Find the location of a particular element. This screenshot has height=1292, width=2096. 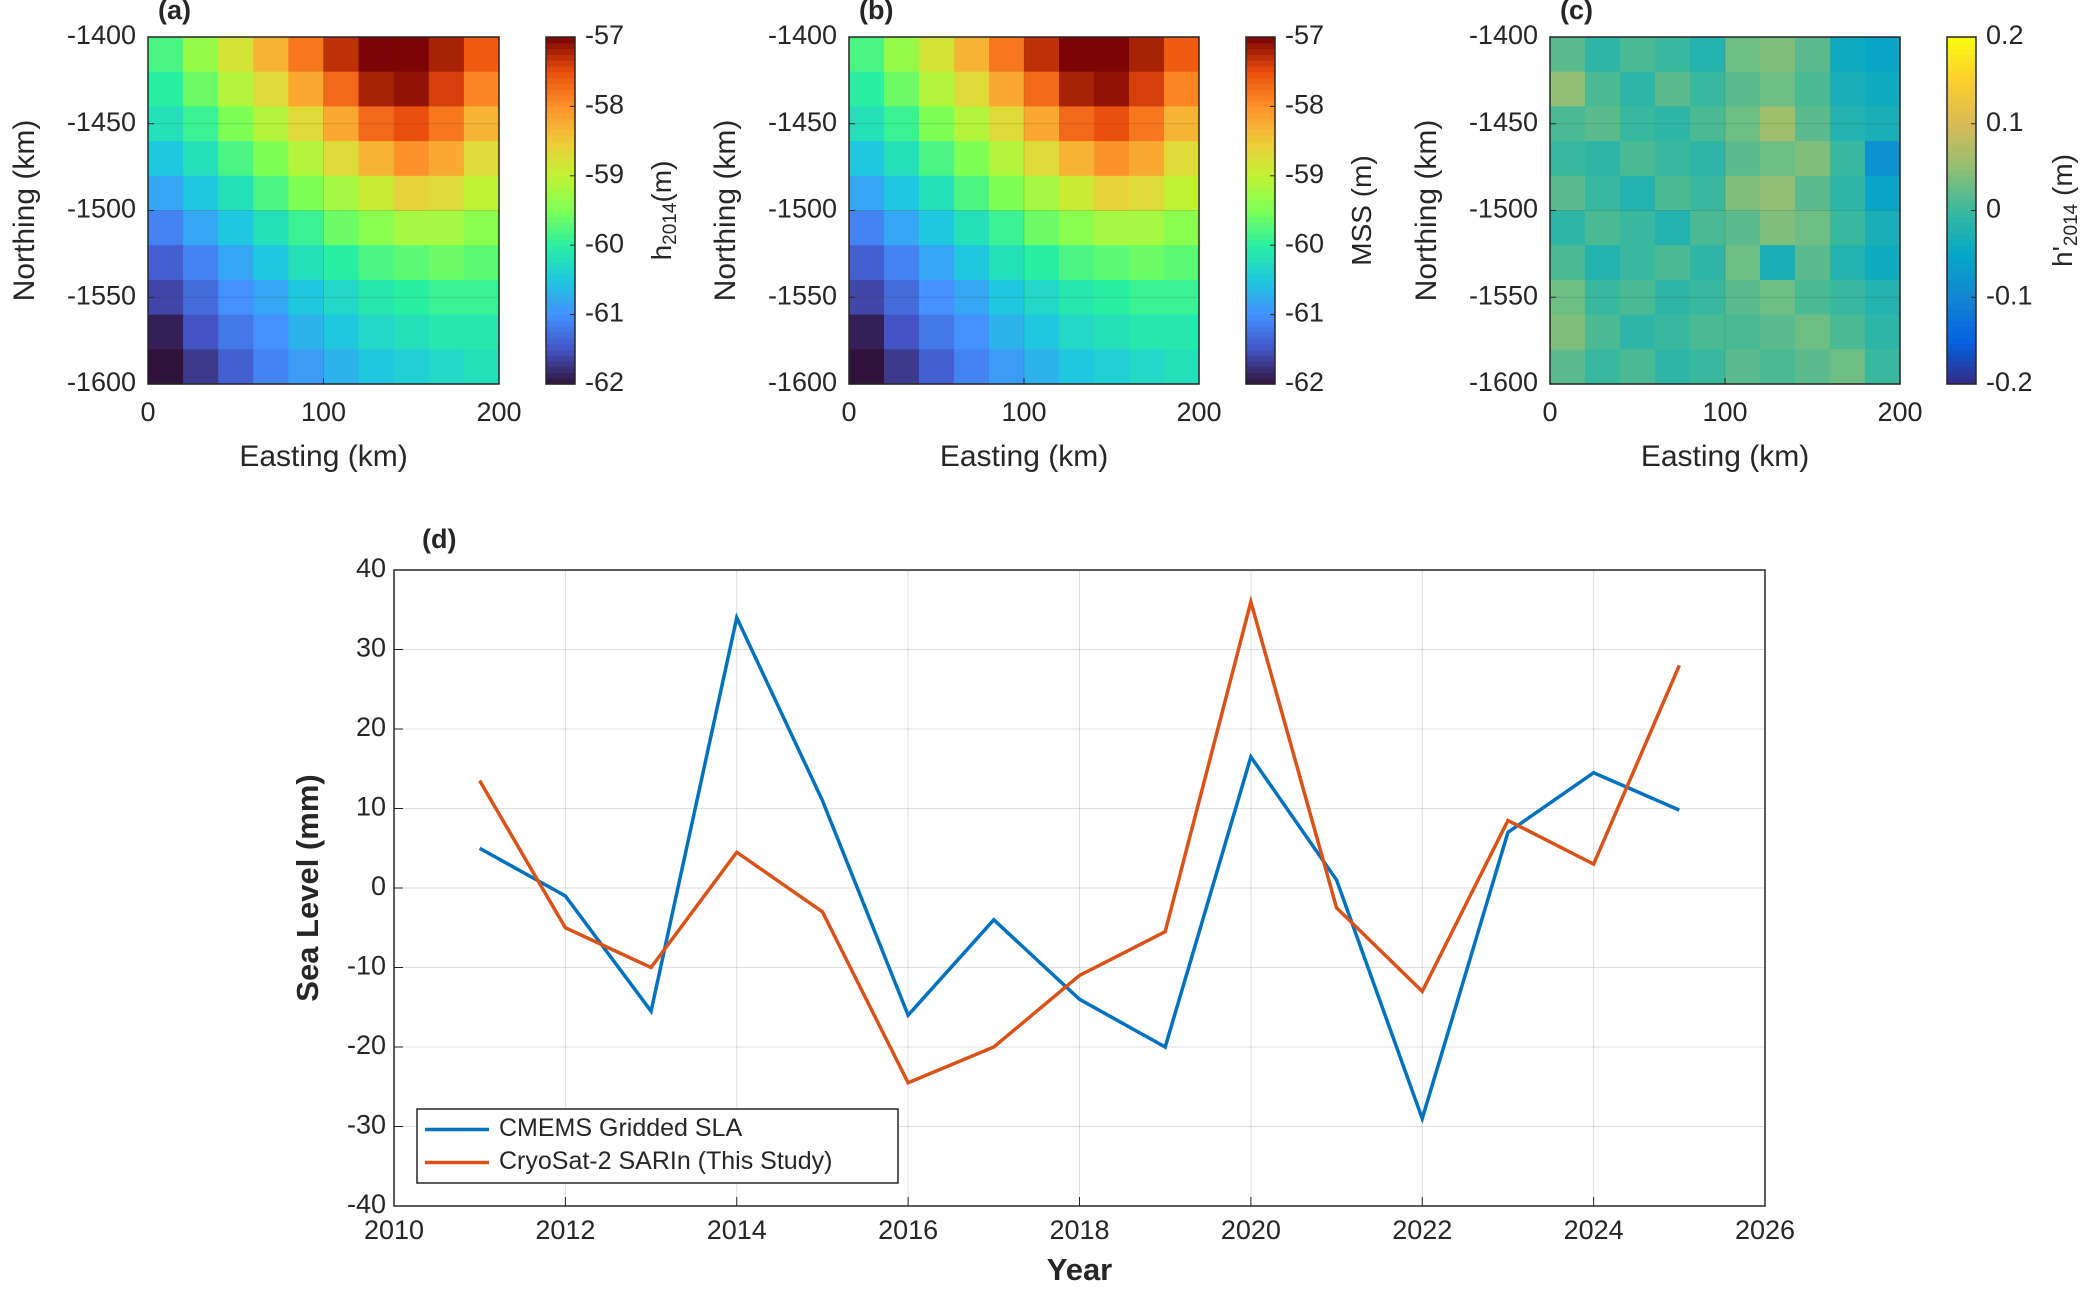

y-tick-label: -1400 is located at coordinates (101, 35).